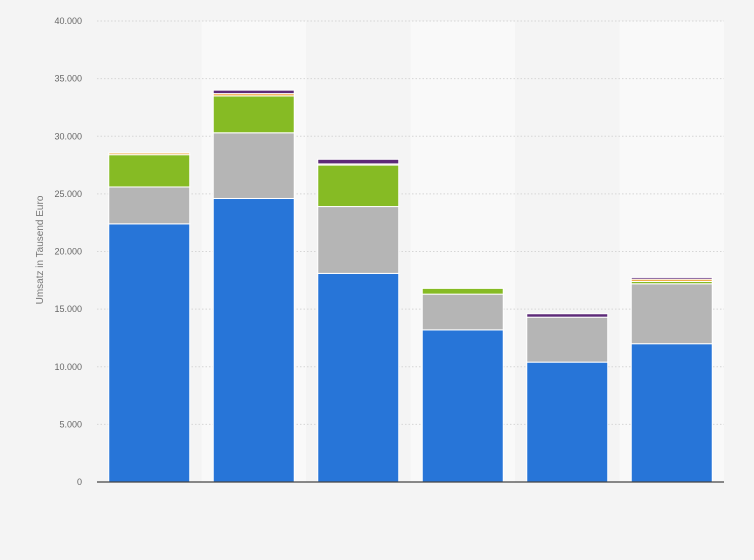 The height and width of the screenshot is (560, 754). I want to click on y-tick-label: 40.000, so click(68, 21).